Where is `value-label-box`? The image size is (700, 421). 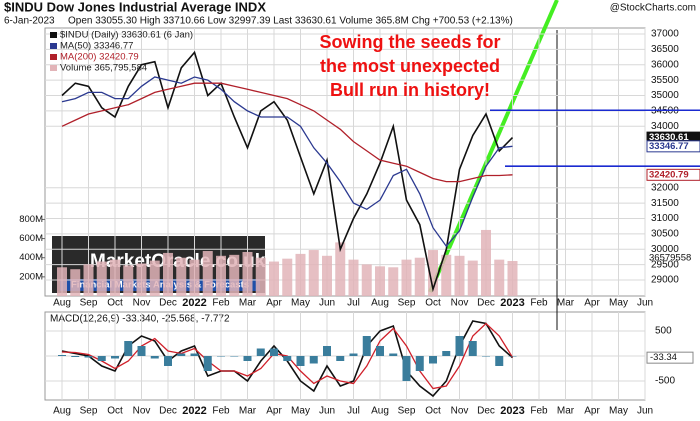
value-label-box is located at coordinates (670, 357).